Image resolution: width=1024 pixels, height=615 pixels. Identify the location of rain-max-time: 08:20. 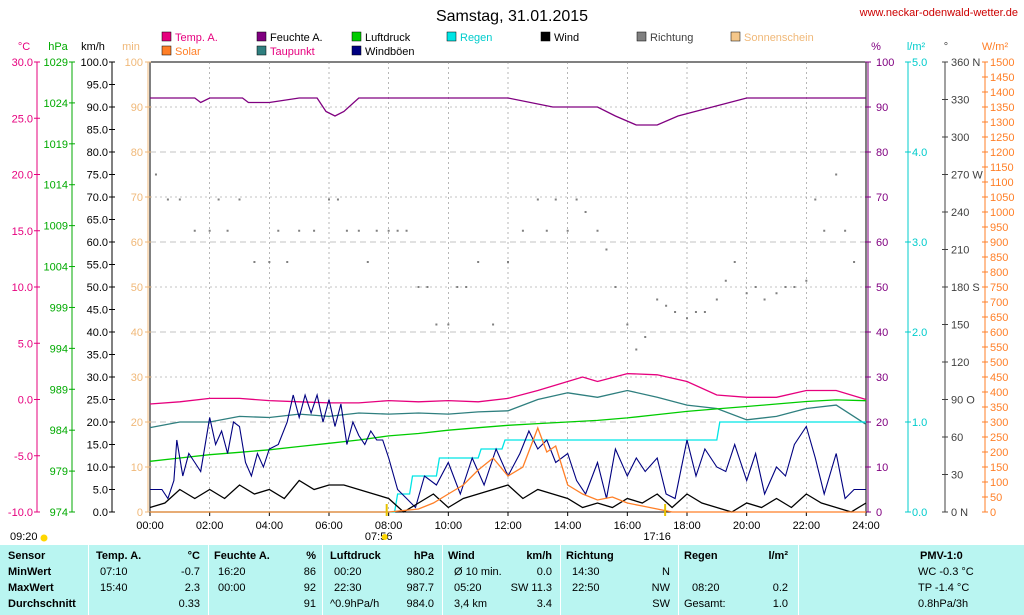
(706, 588).